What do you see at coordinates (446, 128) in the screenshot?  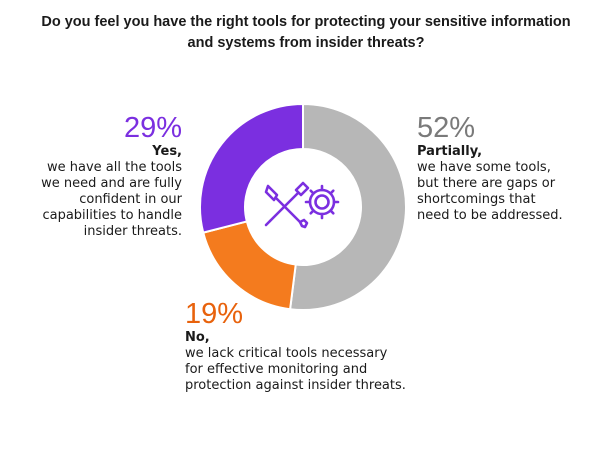 I see `partially-percent: 52%` at bounding box center [446, 128].